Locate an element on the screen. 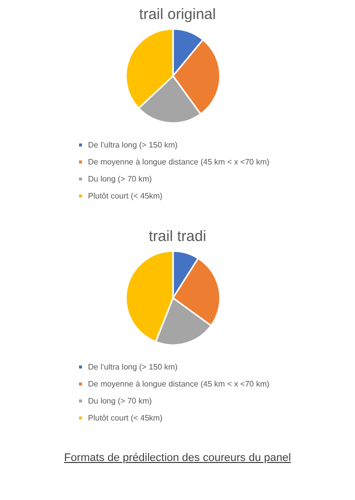  chart-title: trail tradi is located at coordinates (177, 236).